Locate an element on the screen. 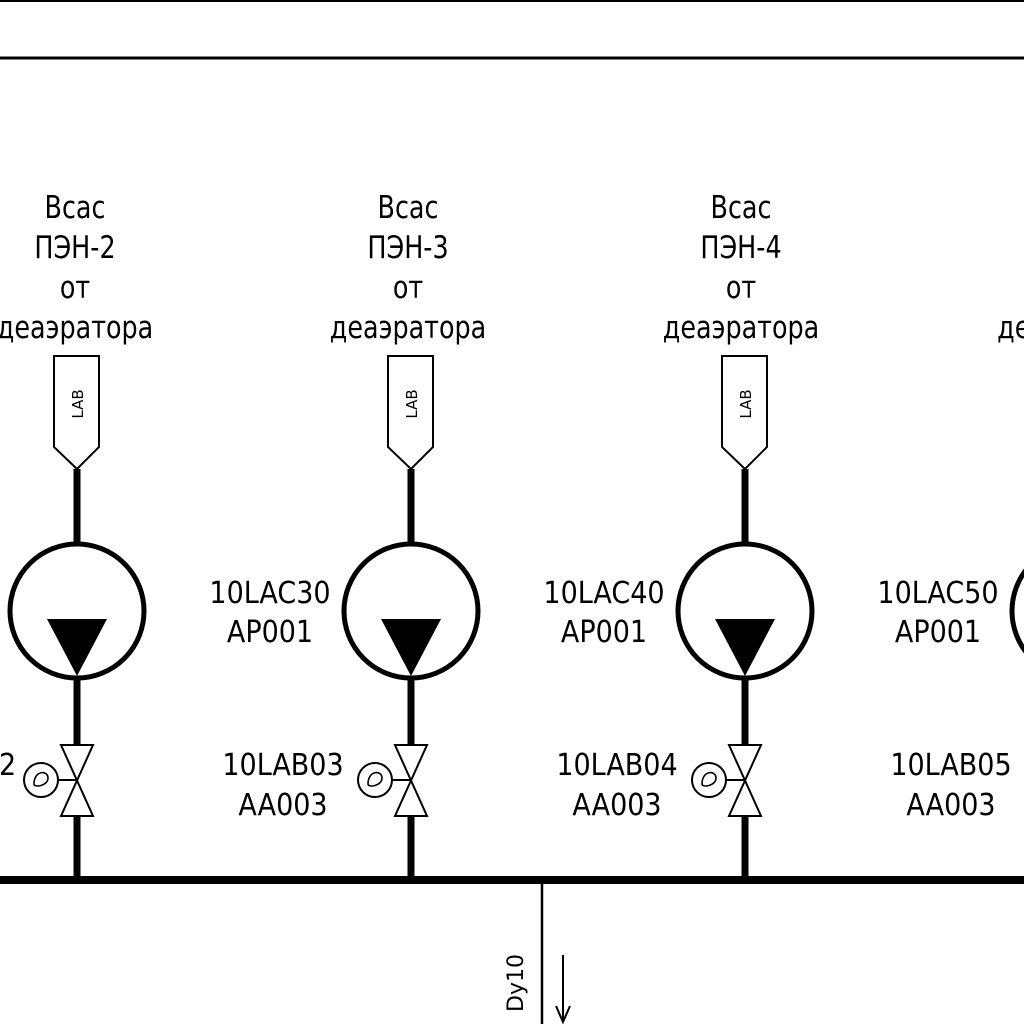 Image resolution: width=1024 pixels, height=1024 pixels. valve-tag-line-1: 10LAB04 is located at coordinates (616, 765).